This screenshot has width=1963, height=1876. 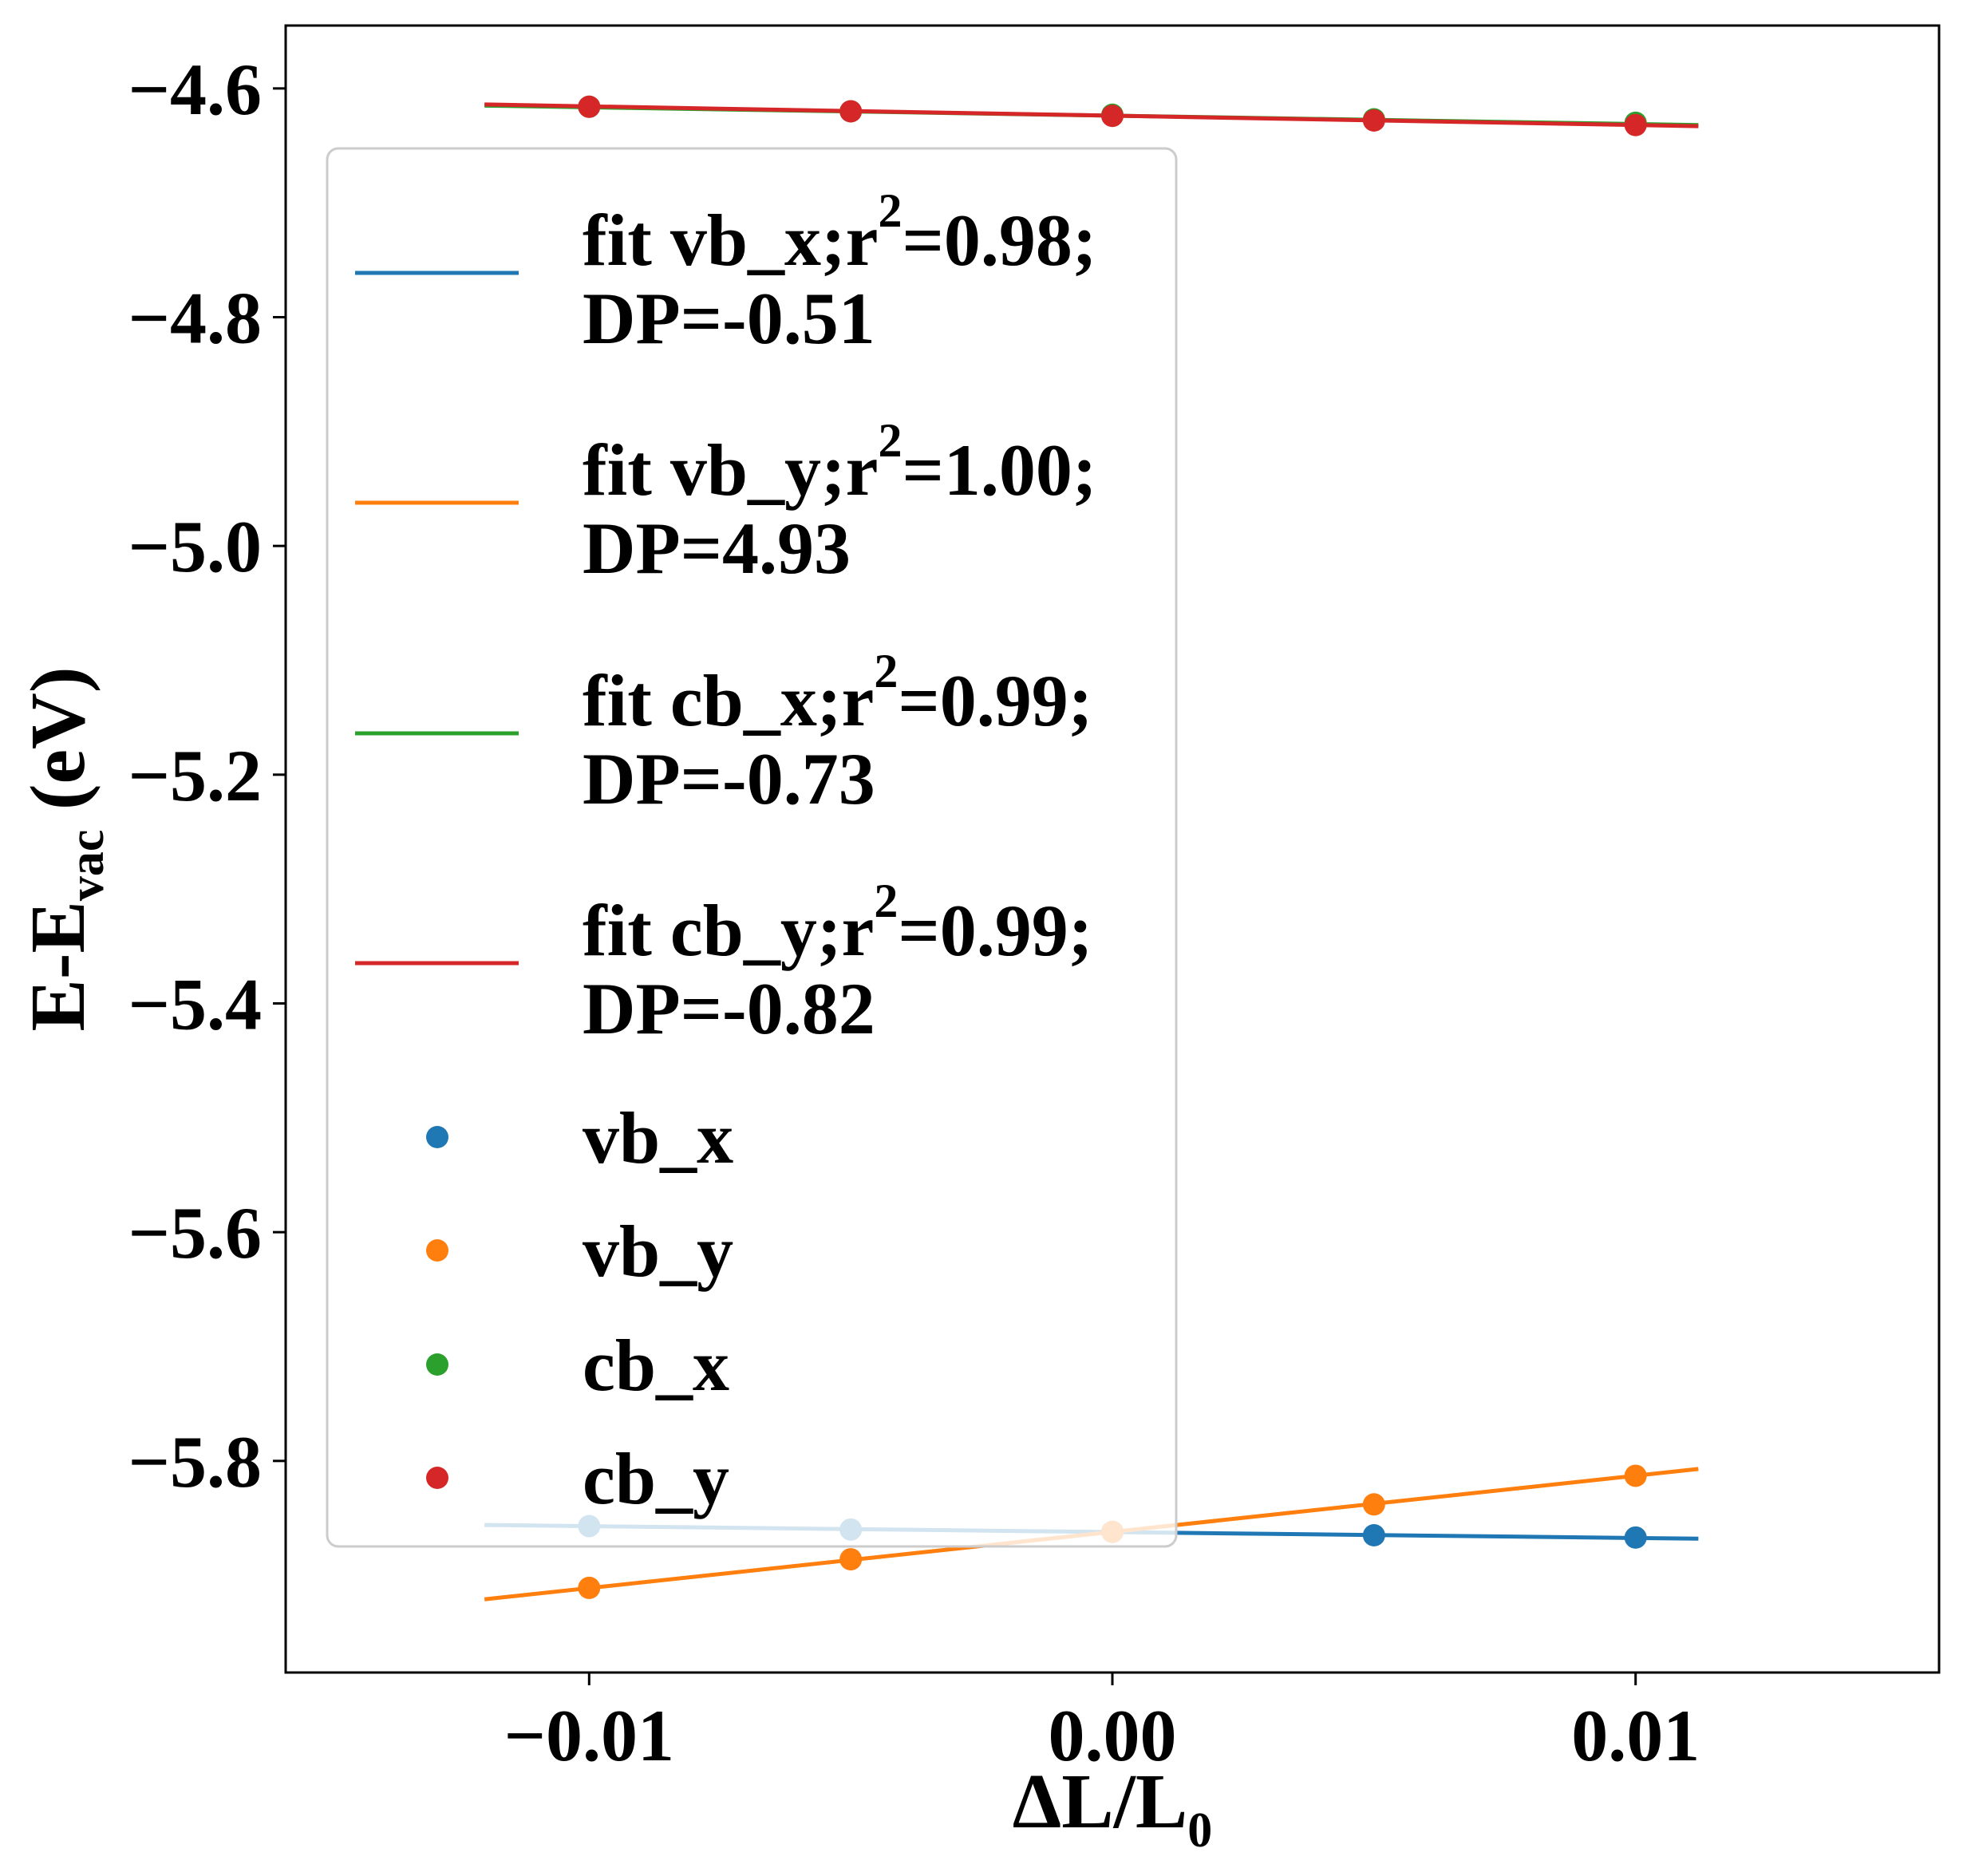 What do you see at coordinates (437, 1250) in the screenshot?
I see `legend-marker-vb_y` at bounding box center [437, 1250].